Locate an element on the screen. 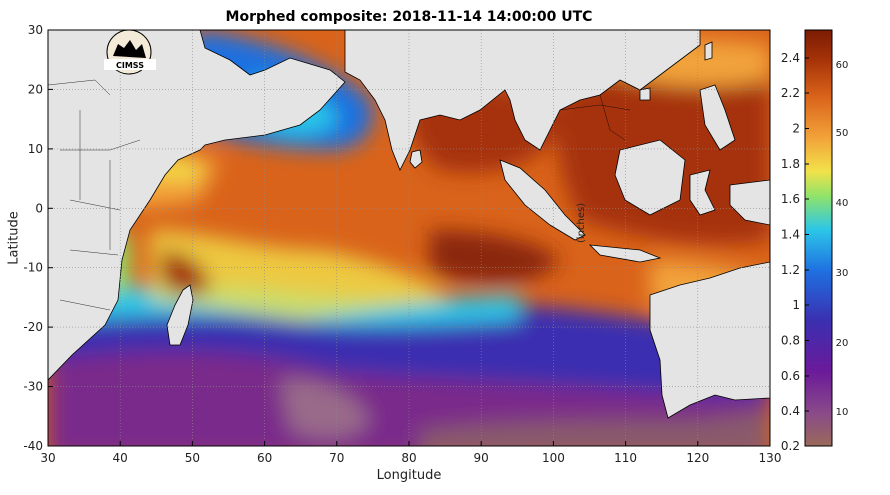 The image size is (890, 495). colorbar-tick-inches: 1.6 is located at coordinates (790, 199).